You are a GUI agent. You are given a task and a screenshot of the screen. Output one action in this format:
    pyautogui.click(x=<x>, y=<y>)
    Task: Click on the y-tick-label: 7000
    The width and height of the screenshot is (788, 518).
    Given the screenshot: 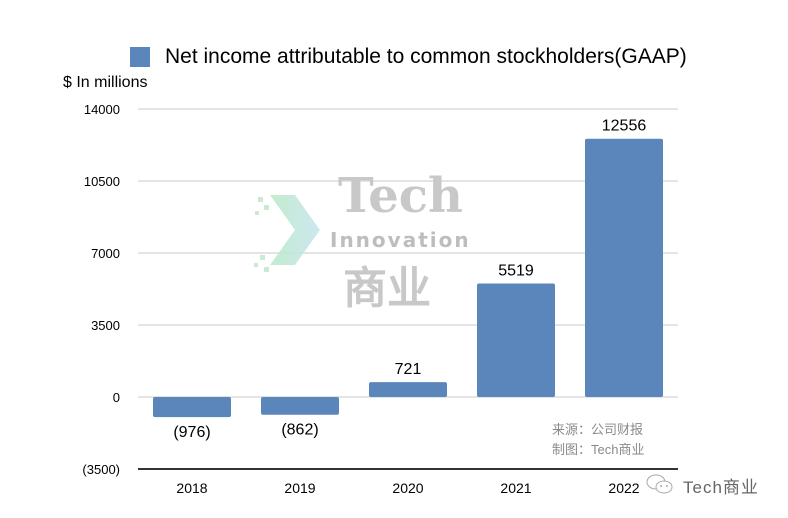 What is the action you would take?
    pyautogui.click(x=105, y=253)
    